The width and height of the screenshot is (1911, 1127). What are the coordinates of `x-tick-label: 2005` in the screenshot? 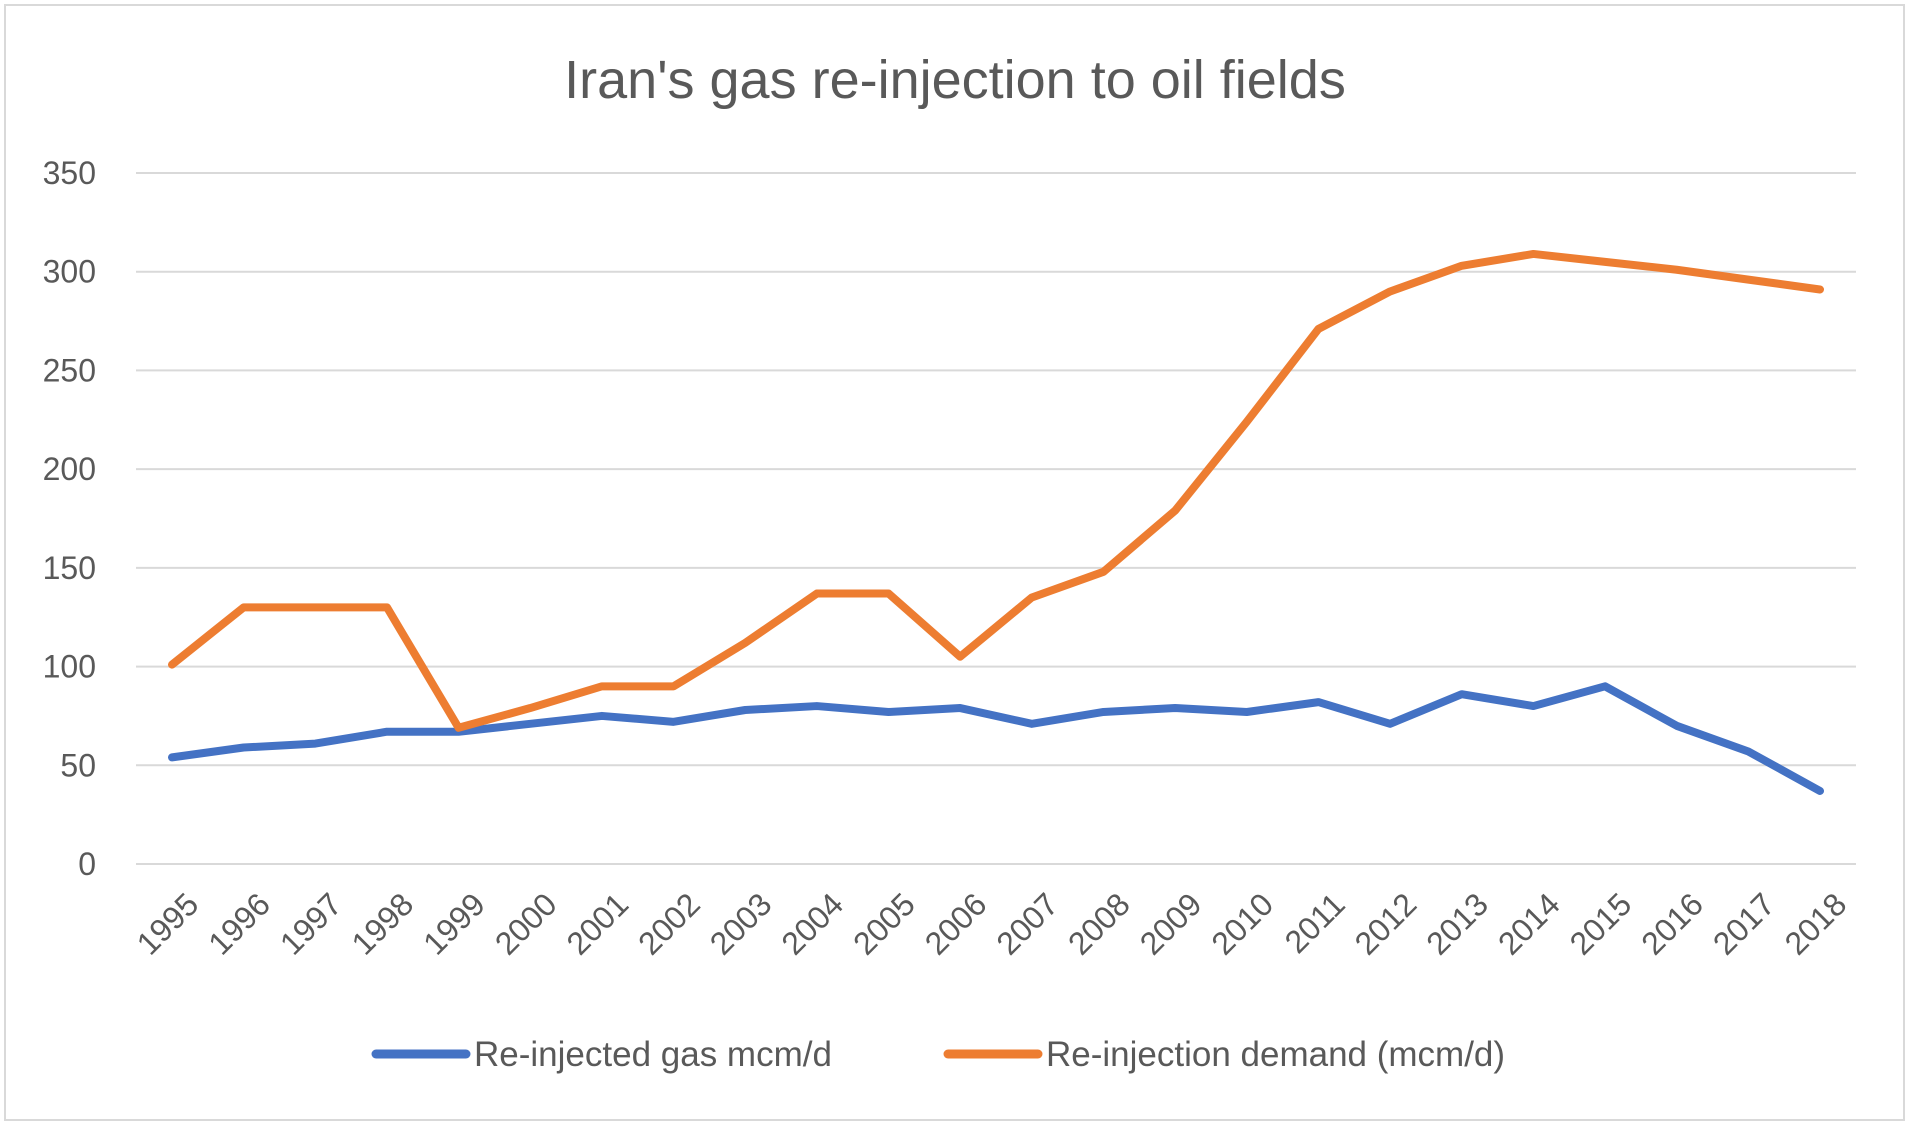 It's located at (884, 924).